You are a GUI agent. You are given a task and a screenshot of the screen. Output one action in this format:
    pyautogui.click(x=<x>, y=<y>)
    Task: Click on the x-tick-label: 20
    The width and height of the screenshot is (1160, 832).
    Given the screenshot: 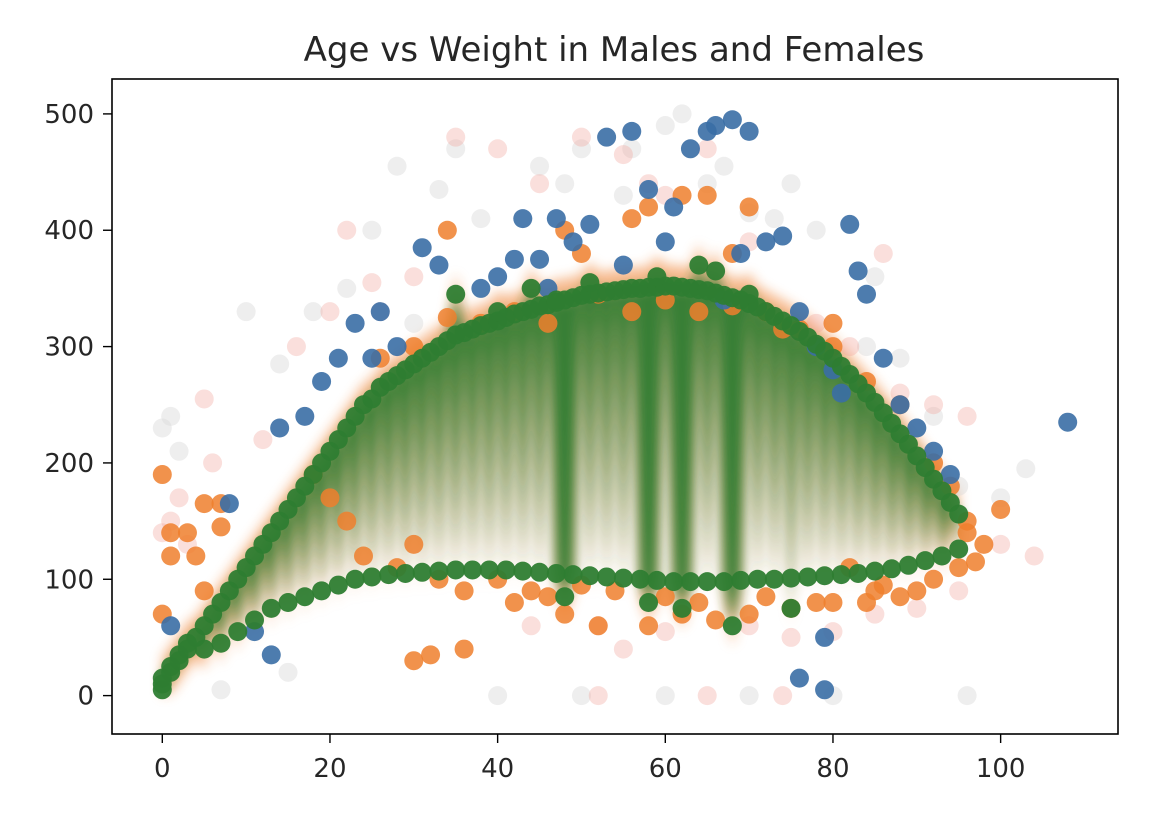 What is the action you would take?
    pyautogui.click(x=329, y=769)
    